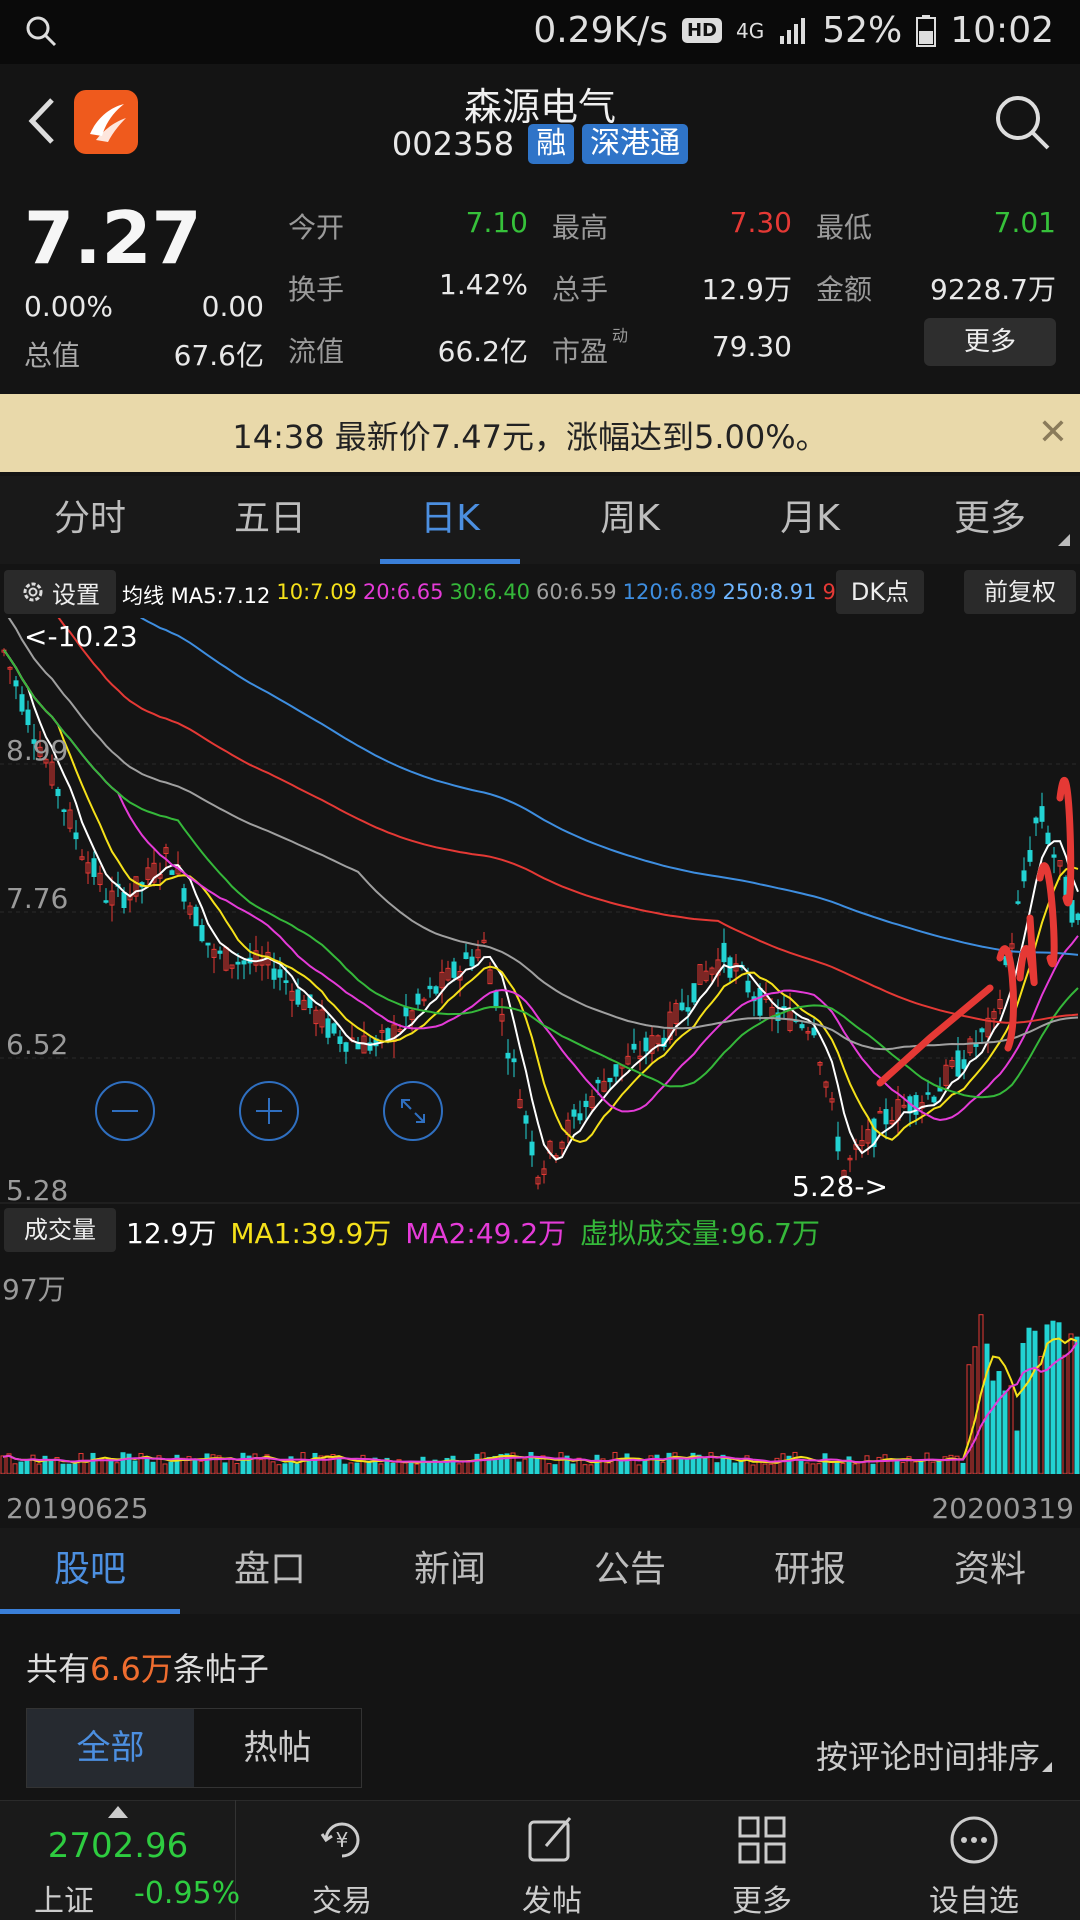 Image resolution: width=1080 pixels, height=1920 pixels. I want to click on price-adjust-button: 前复权, so click(1020, 592).